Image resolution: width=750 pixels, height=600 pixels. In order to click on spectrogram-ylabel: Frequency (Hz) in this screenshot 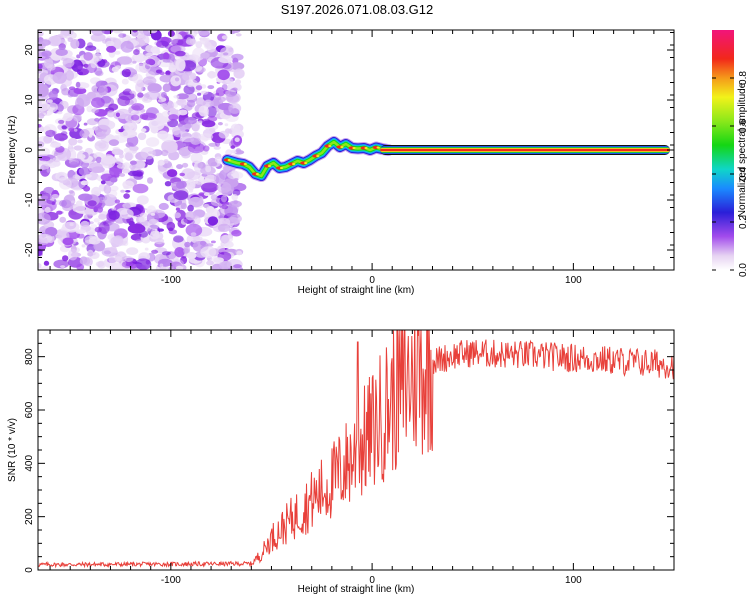, I will do `click(12, 150)`.